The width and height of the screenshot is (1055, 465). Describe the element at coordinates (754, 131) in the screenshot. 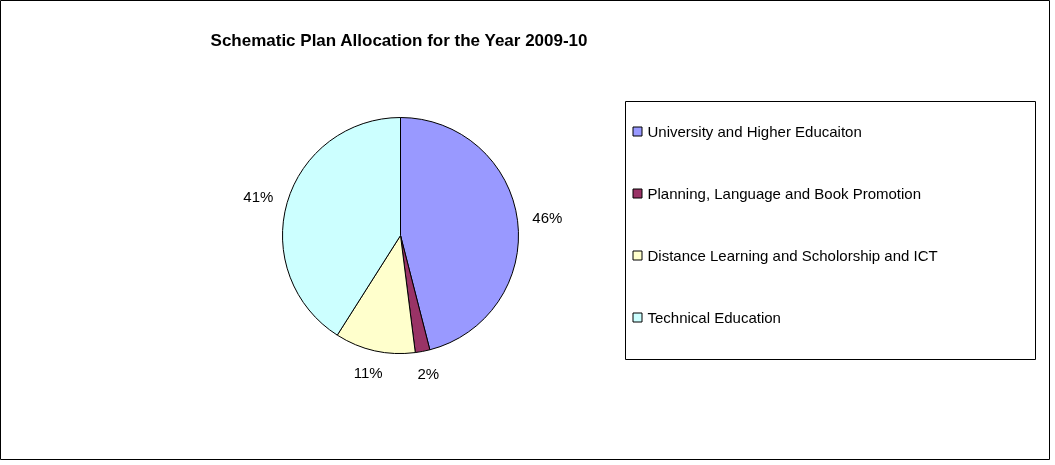

I see `legend-label: University and Higher Educaiton` at that location.